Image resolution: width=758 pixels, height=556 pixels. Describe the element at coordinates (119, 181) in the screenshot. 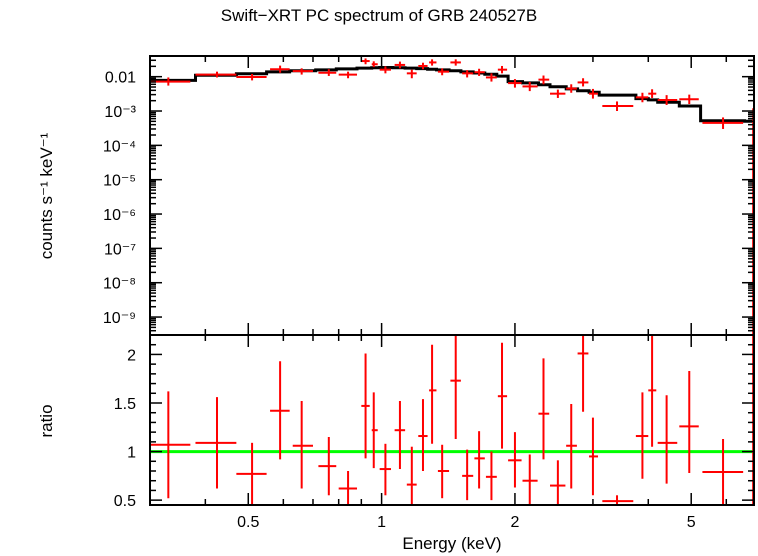

I see `y-tick-label: 10⁻⁵` at that location.